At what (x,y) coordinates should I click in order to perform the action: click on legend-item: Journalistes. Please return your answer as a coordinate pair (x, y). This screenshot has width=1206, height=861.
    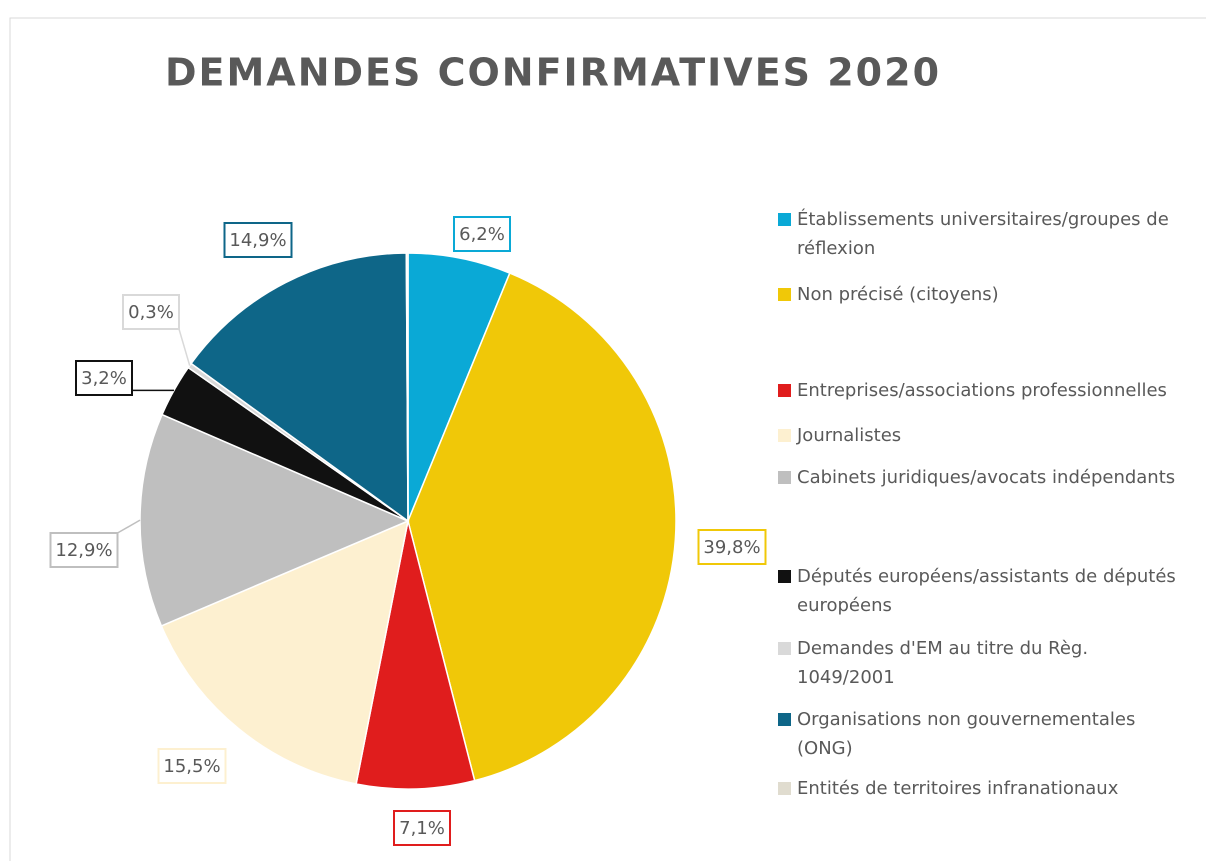
    Looking at the image, I should click on (983, 435).